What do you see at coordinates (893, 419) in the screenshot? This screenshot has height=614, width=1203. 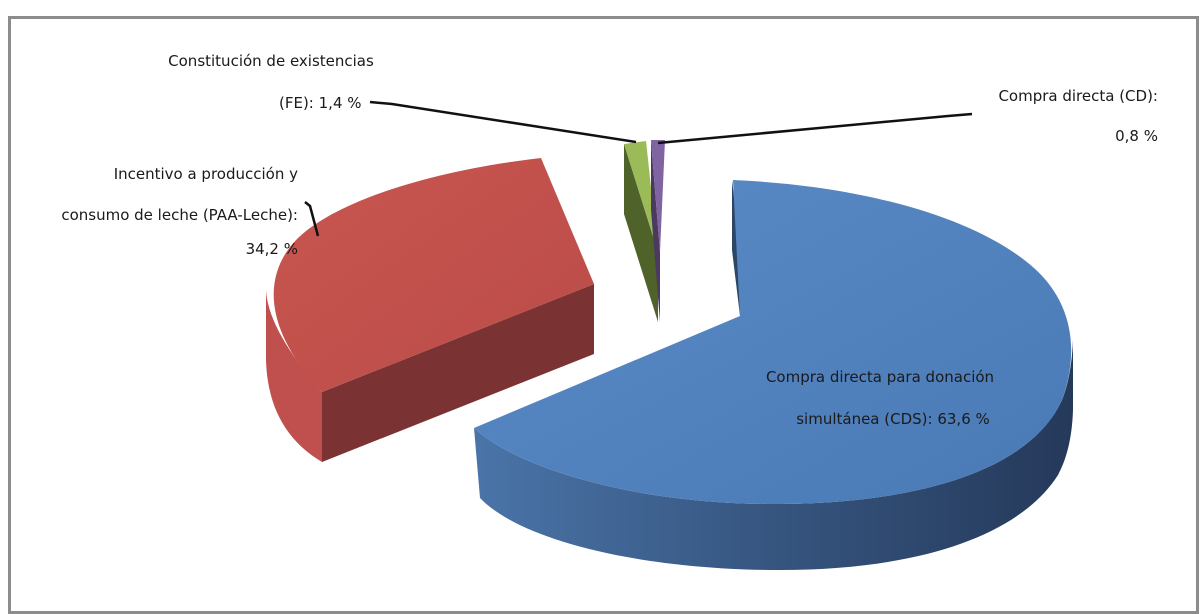 I see `data-label-cds-line2: simultánea (CDS): 63,6 %` at bounding box center [893, 419].